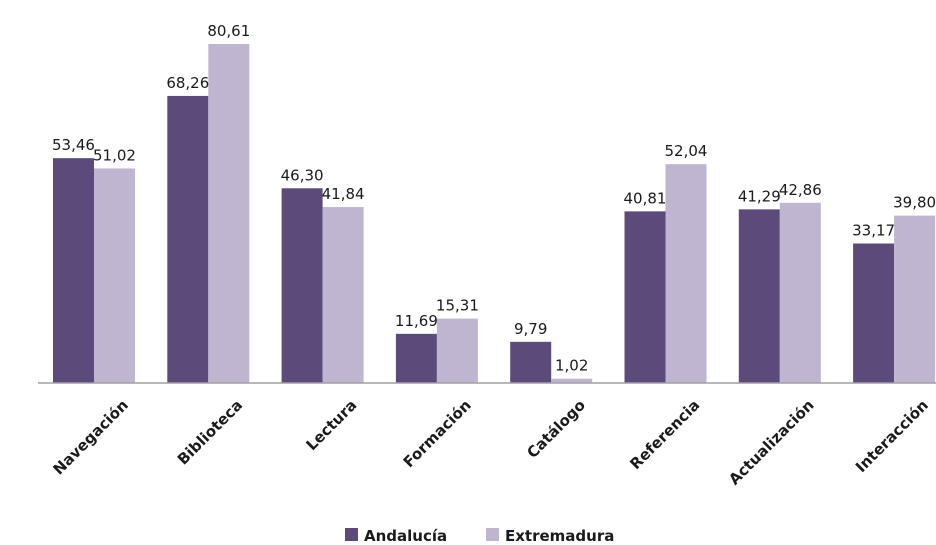 The height and width of the screenshot is (545, 936). What do you see at coordinates (416, 358) in the screenshot?
I see `bar-andalucia-formacion` at bounding box center [416, 358].